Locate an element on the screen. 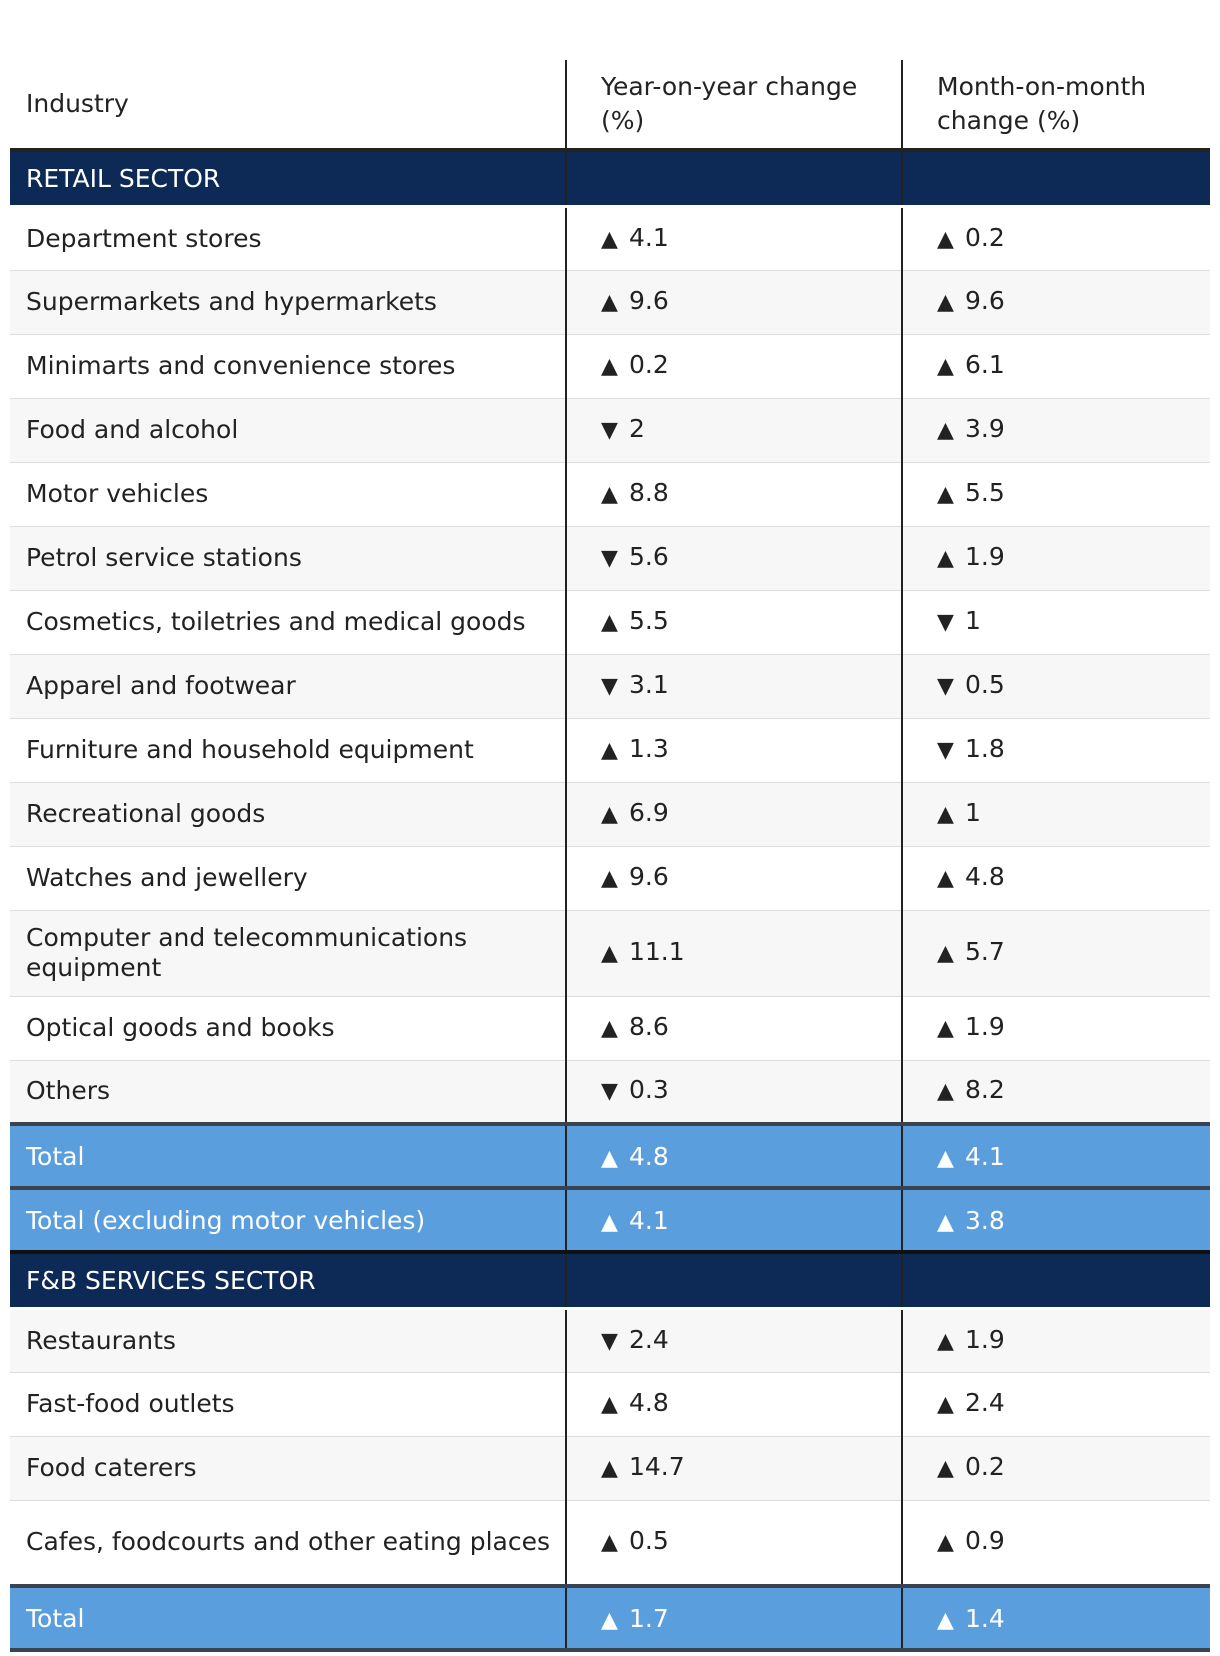 The height and width of the screenshot is (1656, 1220). section-title: F&B SERVICES SECTOR is located at coordinates (288, 1280).